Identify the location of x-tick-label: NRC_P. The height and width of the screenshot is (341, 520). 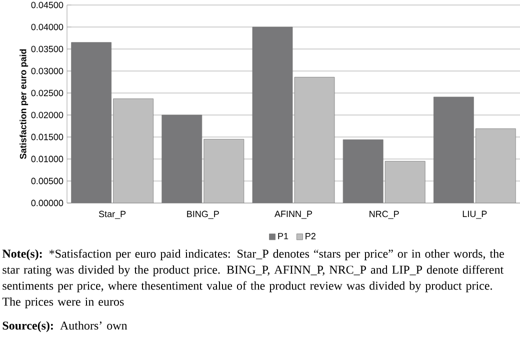
(384, 214).